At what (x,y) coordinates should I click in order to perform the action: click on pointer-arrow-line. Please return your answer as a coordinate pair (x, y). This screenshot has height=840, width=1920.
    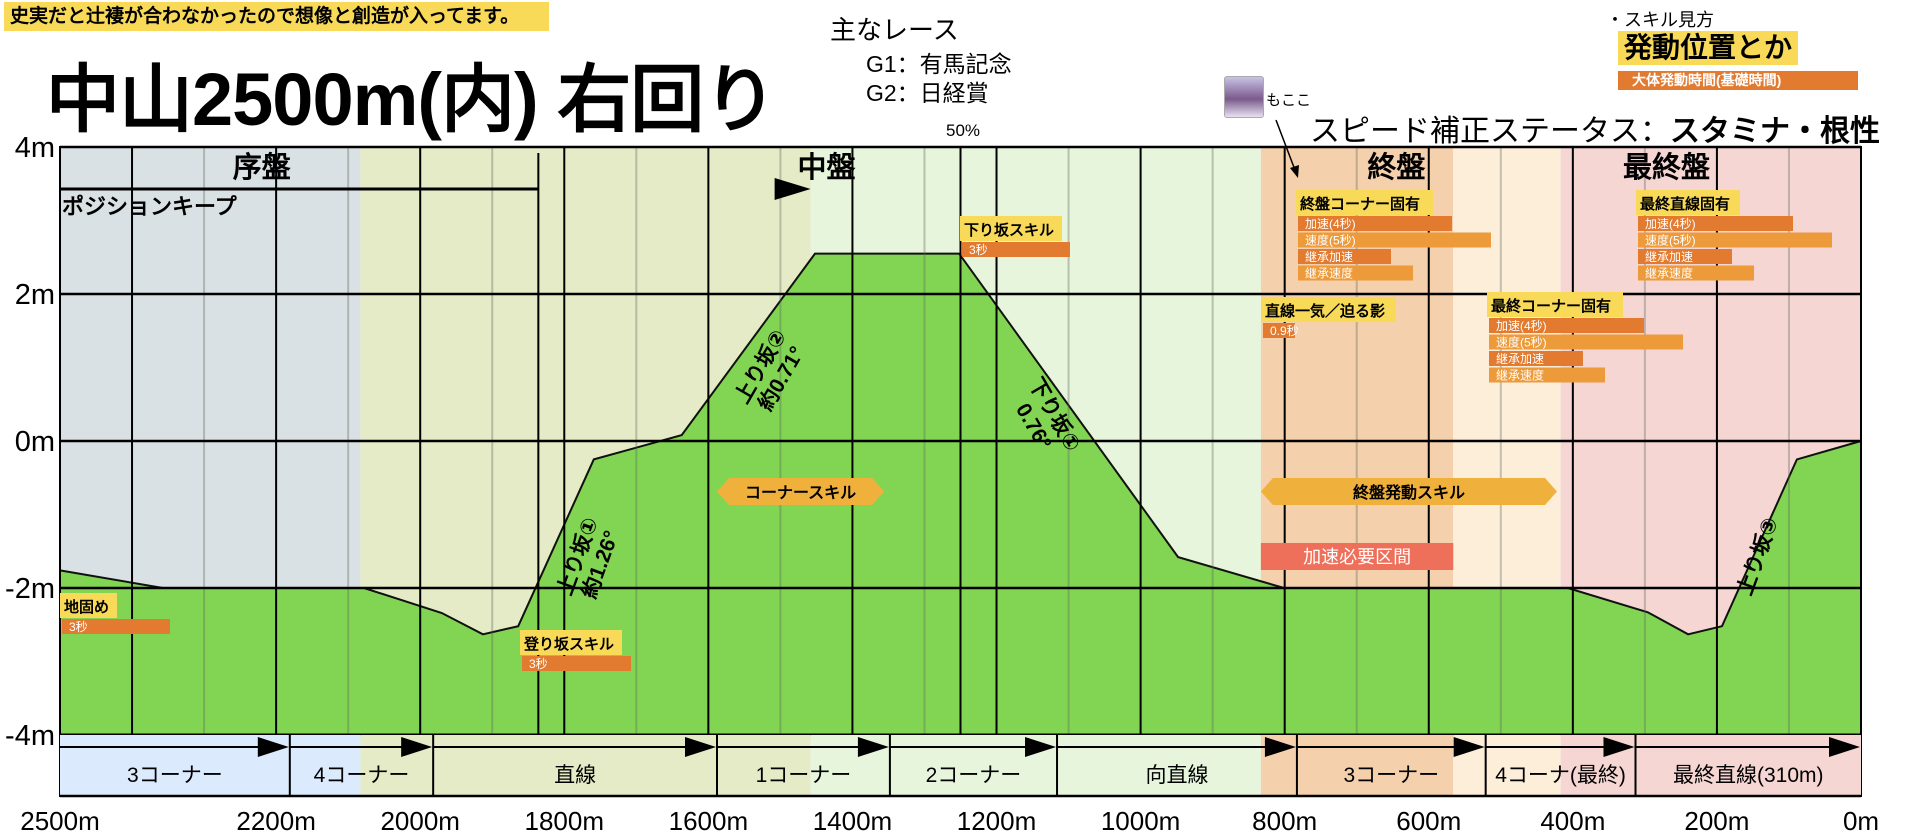
    Looking at the image, I should click on (1285, 145).